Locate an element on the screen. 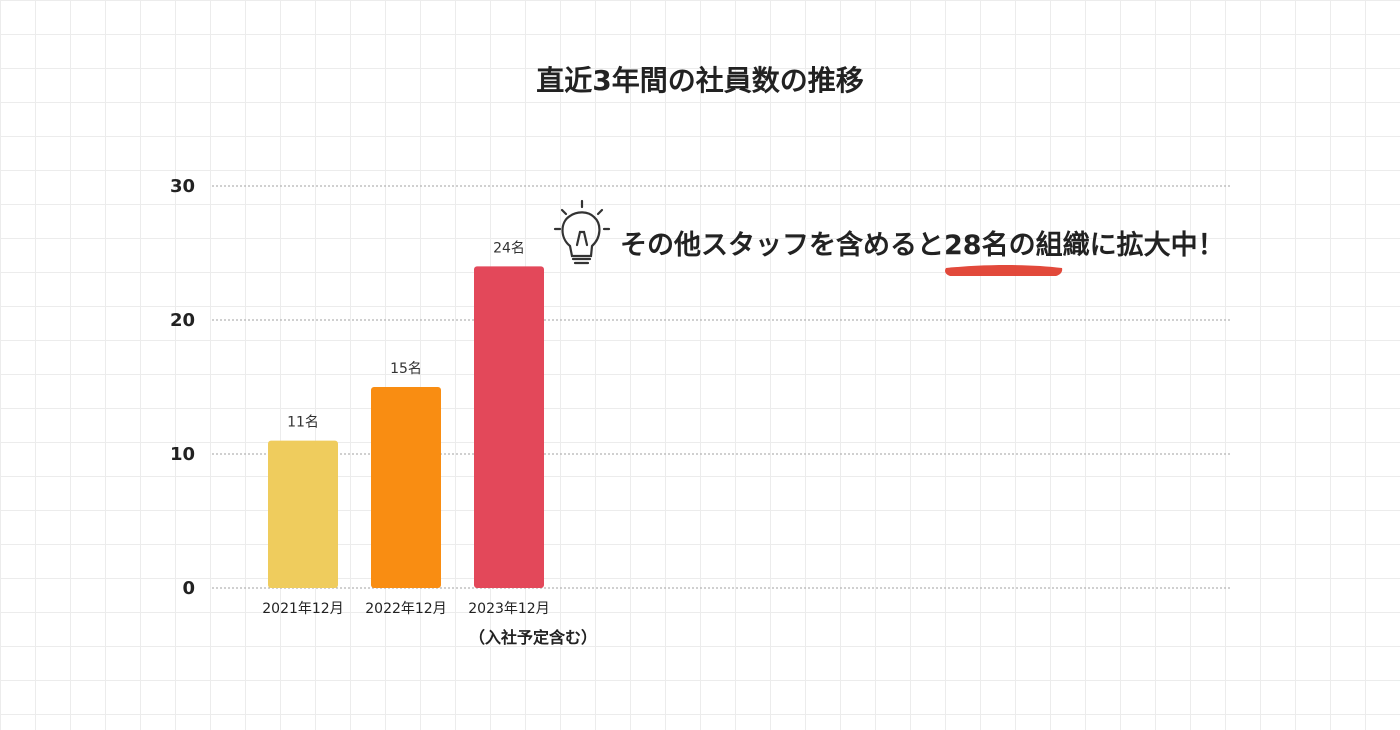  data-label: 24名 is located at coordinates (509, 248).